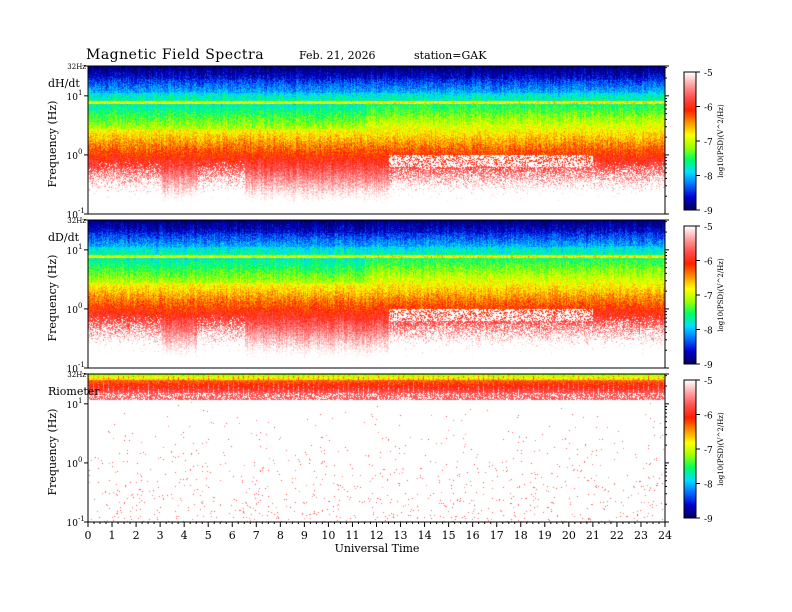 The width and height of the screenshot is (792, 612). I want to click on x-tick-label: 18, so click(521, 535).